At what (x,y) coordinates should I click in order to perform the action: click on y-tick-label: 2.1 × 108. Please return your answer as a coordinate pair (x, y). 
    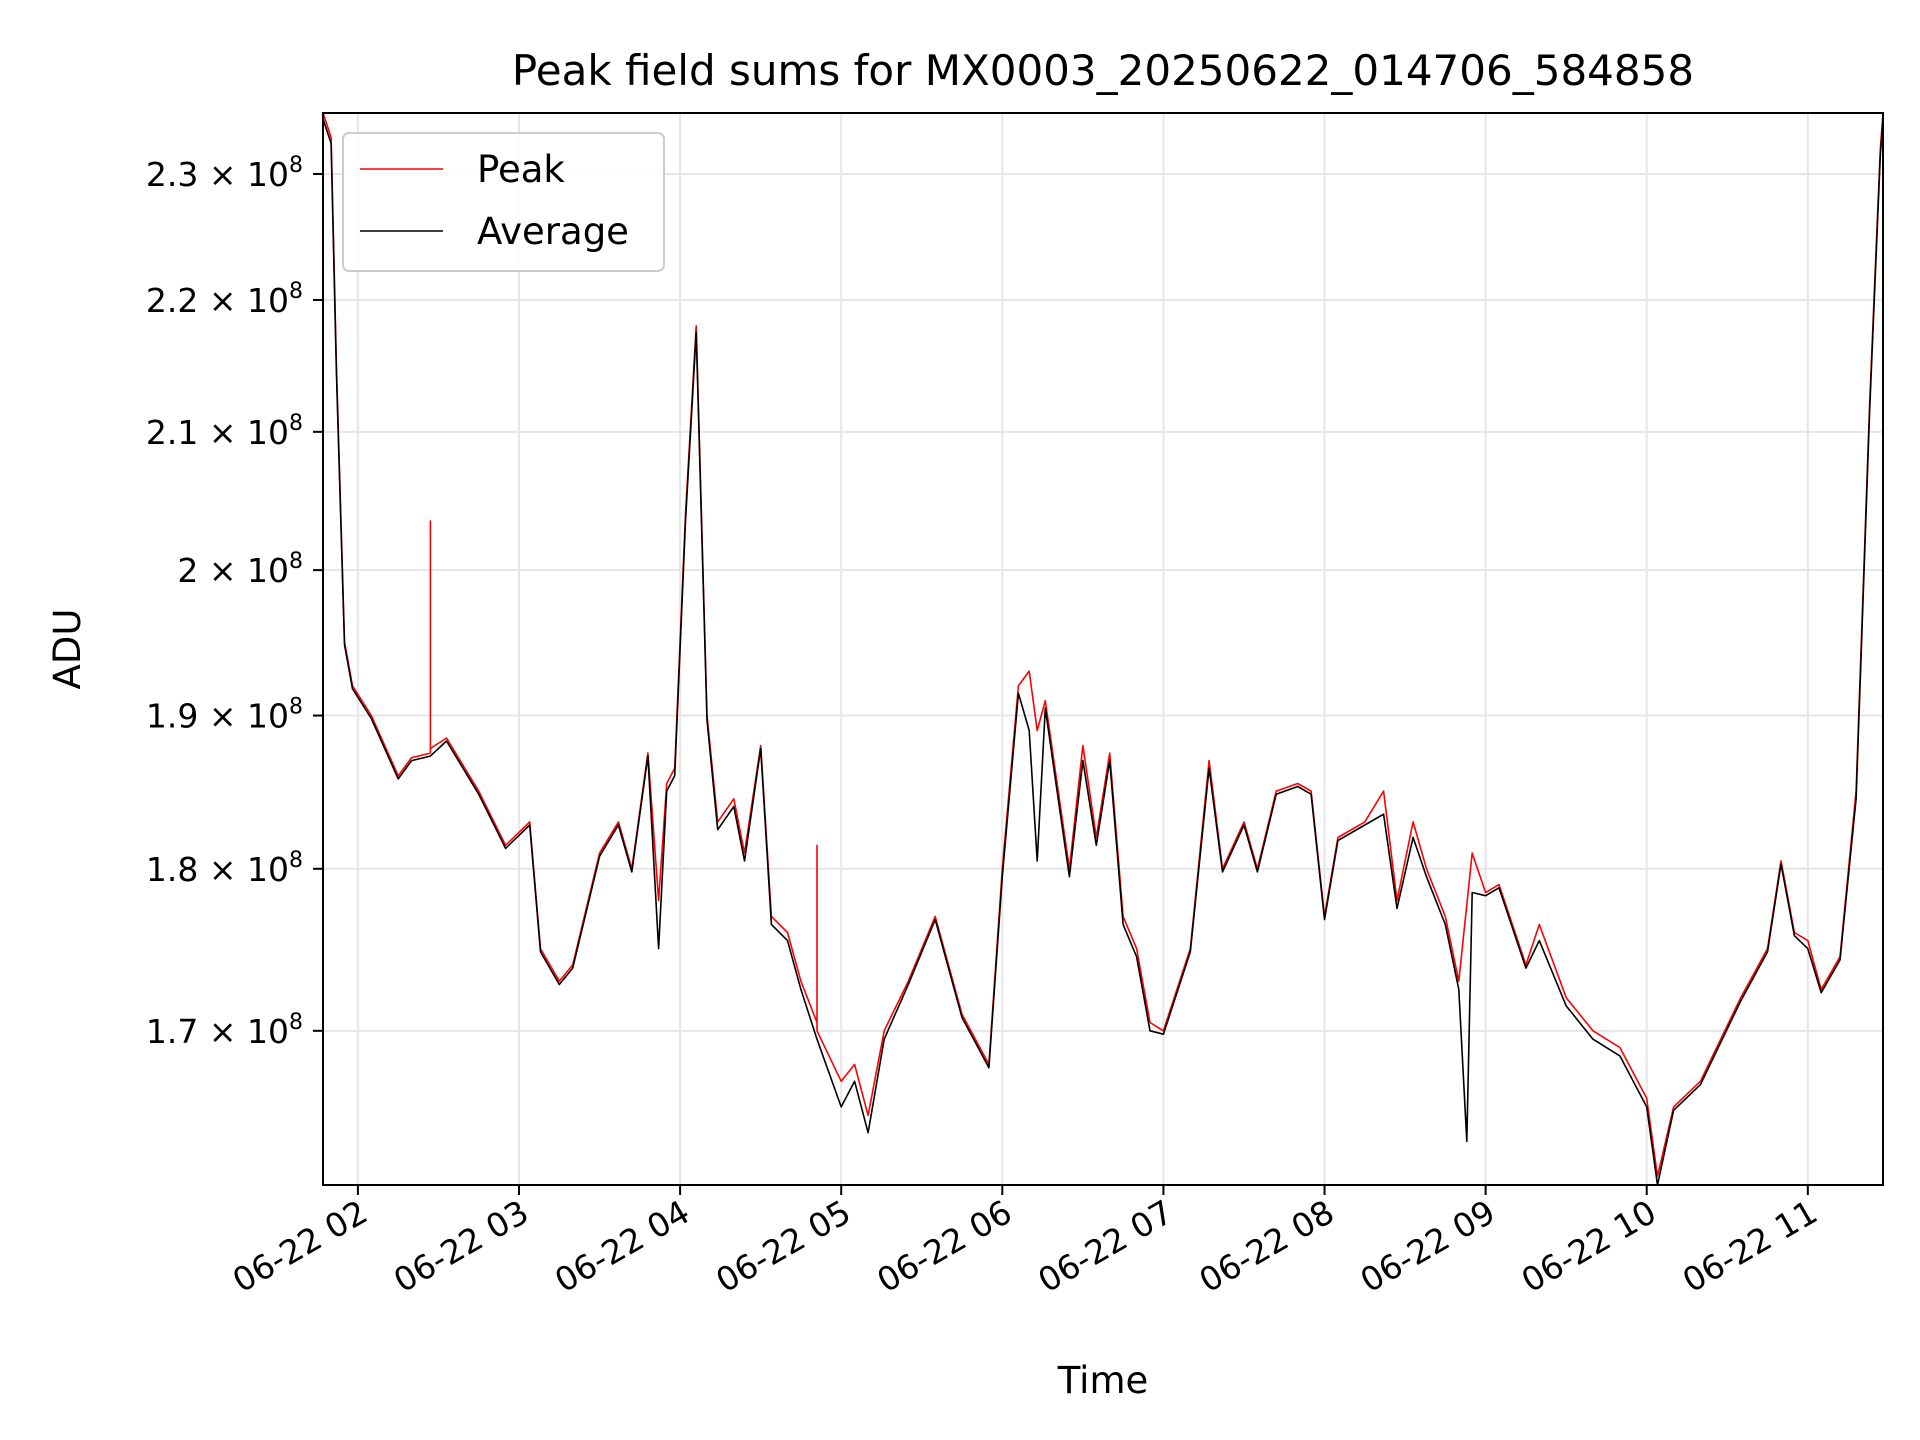
    Looking at the image, I should click on (224, 431).